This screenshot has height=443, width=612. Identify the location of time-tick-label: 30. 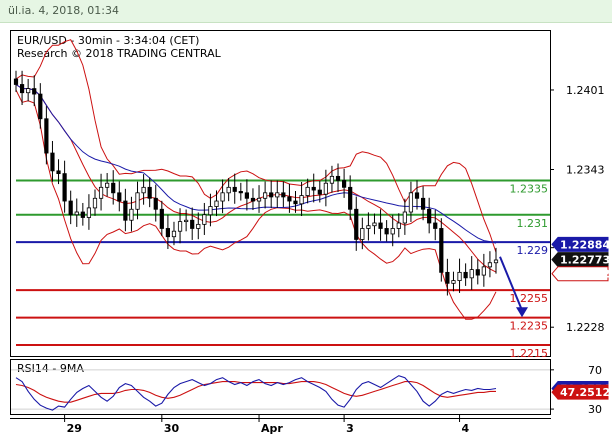
(172, 428).